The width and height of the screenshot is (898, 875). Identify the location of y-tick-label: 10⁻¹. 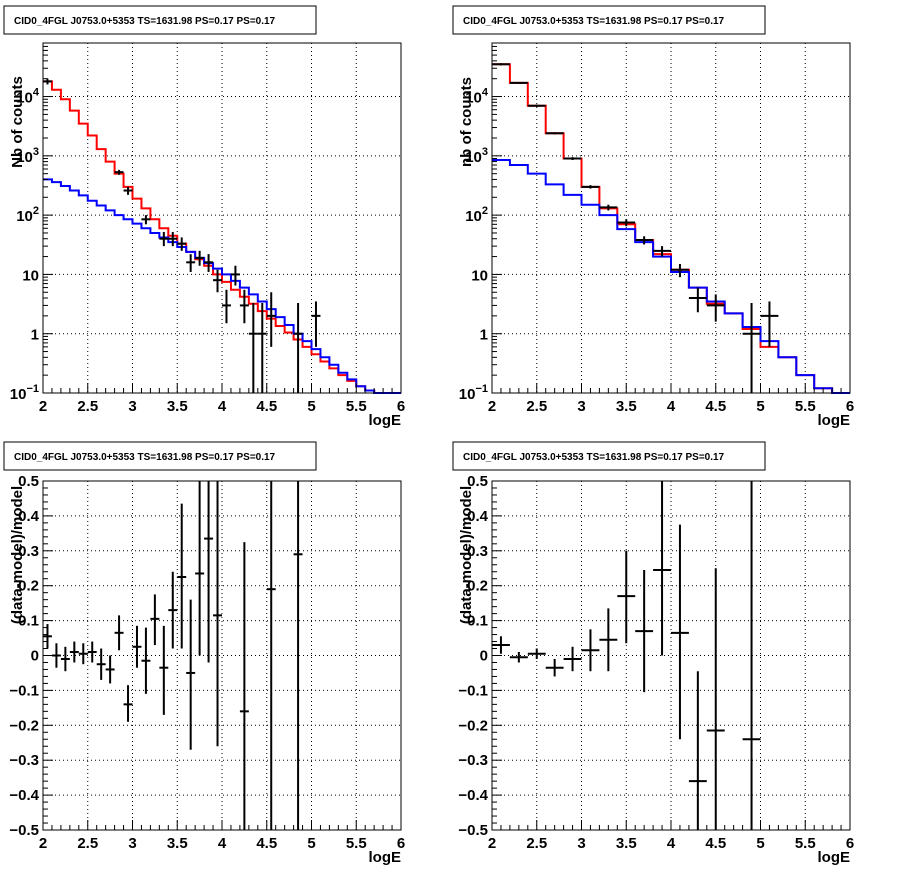
(473, 393).